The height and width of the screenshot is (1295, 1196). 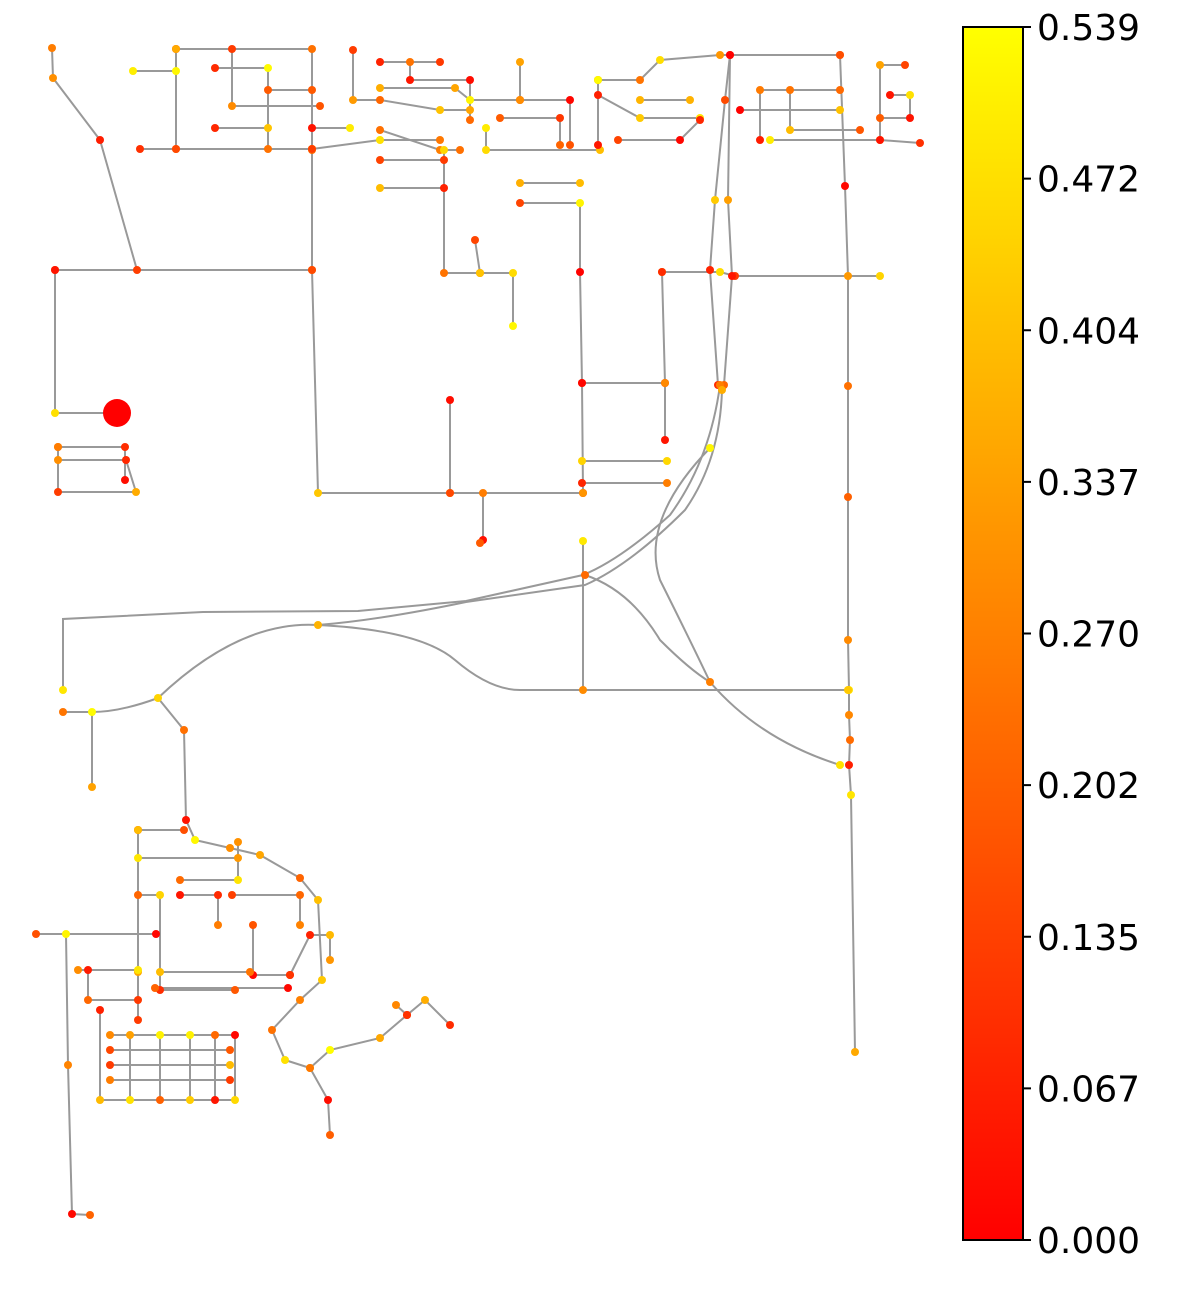 What do you see at coordinates (1088, 635) in the screenshot?
I see `colorbar-tick-label: 0.270` at bounding box center [1088, 635].